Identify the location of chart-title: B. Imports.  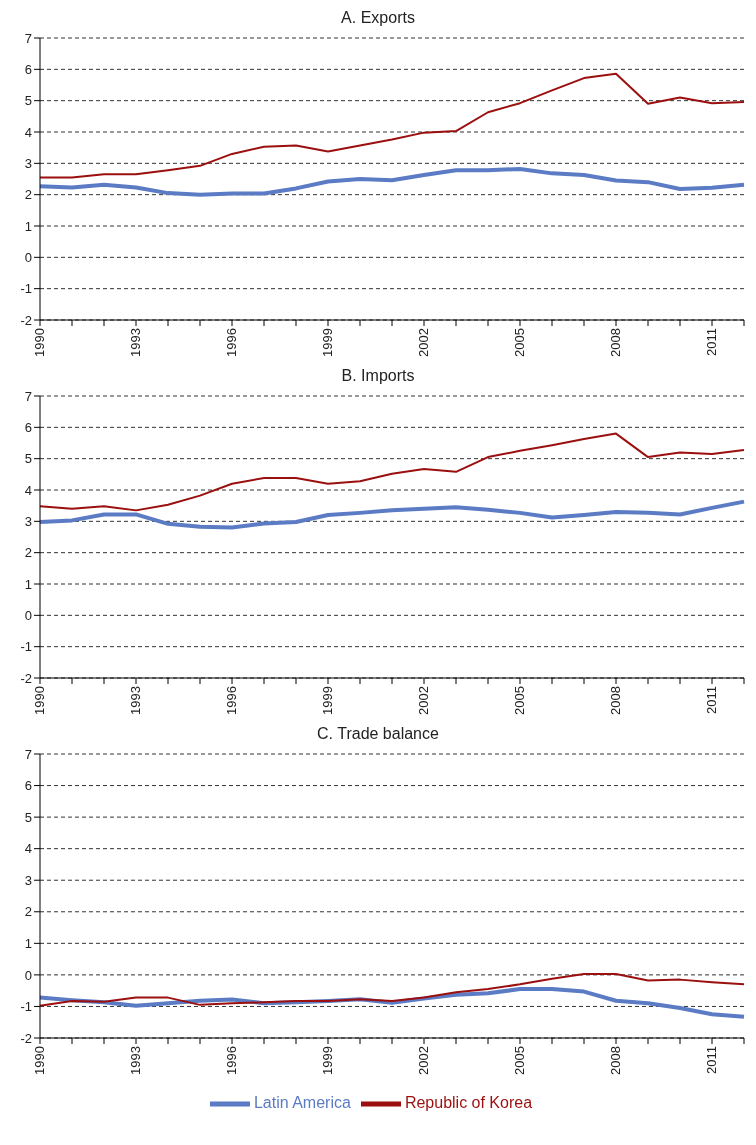
(378, 376).